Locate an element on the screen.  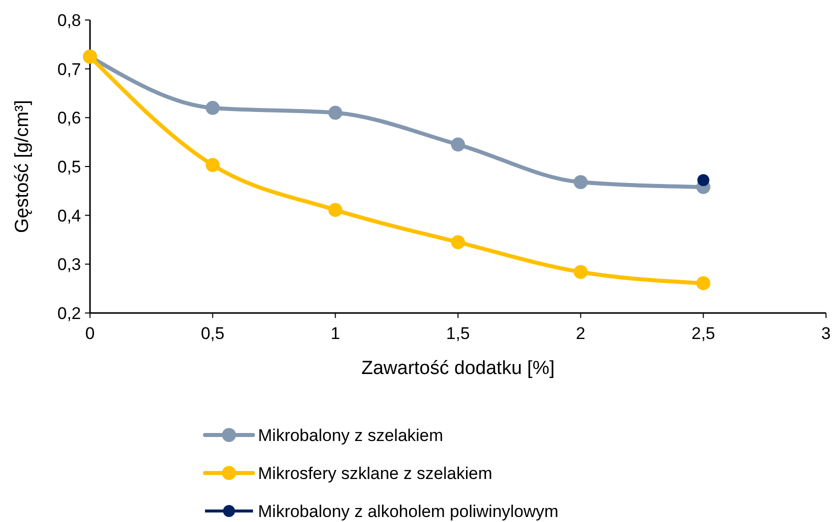
x-tick-label: 1,5 is located at coordinates (458, 333).